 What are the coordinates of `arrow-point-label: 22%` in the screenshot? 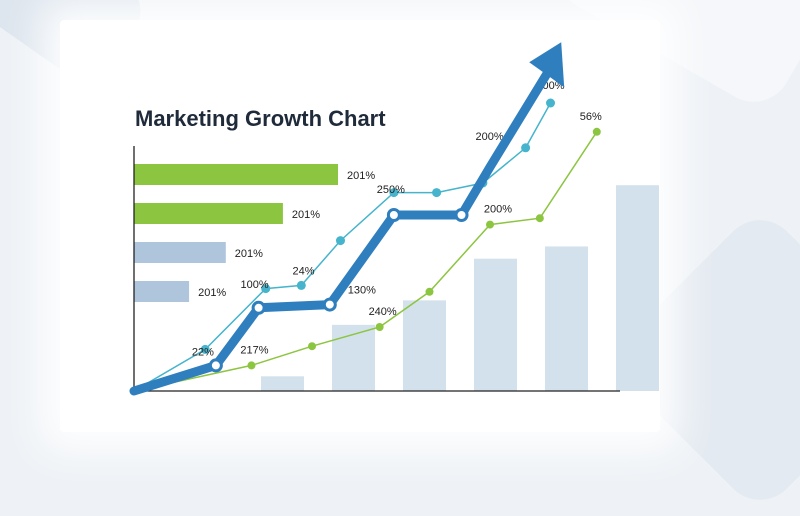 It's located at (203, 352).